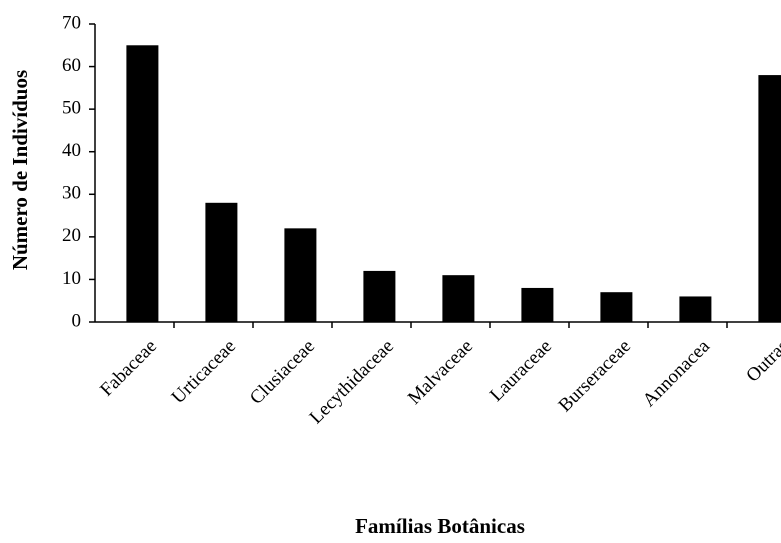 The height and width of the screenshot is (543, 781). Describe the element at coordinates (282, 372) in the screenshot. I see `x-tick-label: Clusiaceae` at that location.